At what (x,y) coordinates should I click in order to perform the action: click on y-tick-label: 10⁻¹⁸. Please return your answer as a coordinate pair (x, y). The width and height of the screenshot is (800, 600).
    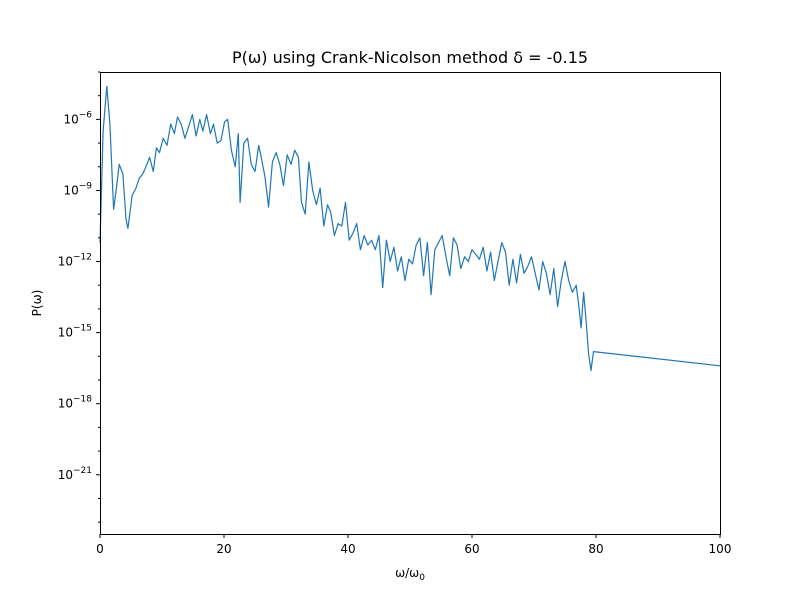
    Looking at the image, I should click on (75, 403).